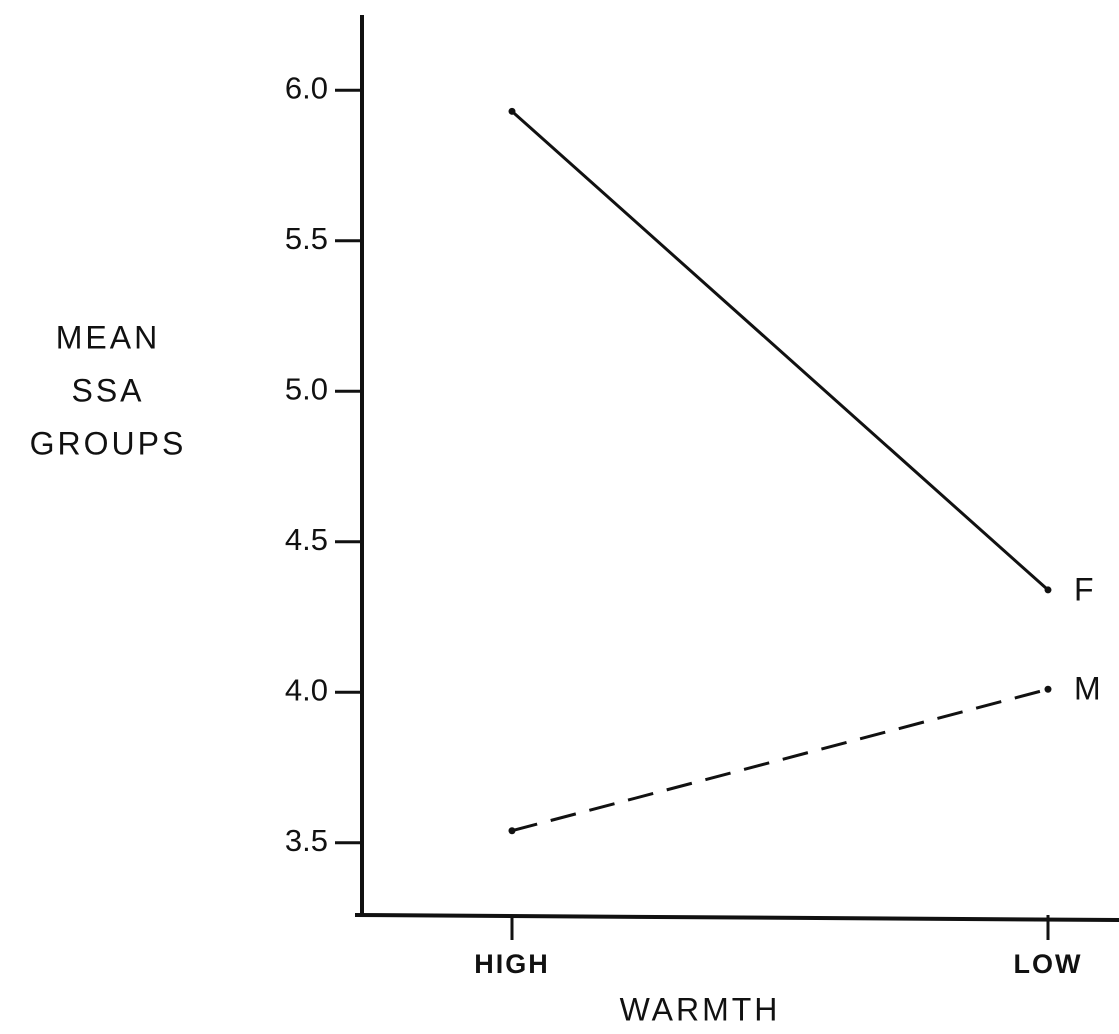  I want to click on y-axis-label: GROUPS, so click(108, 443).